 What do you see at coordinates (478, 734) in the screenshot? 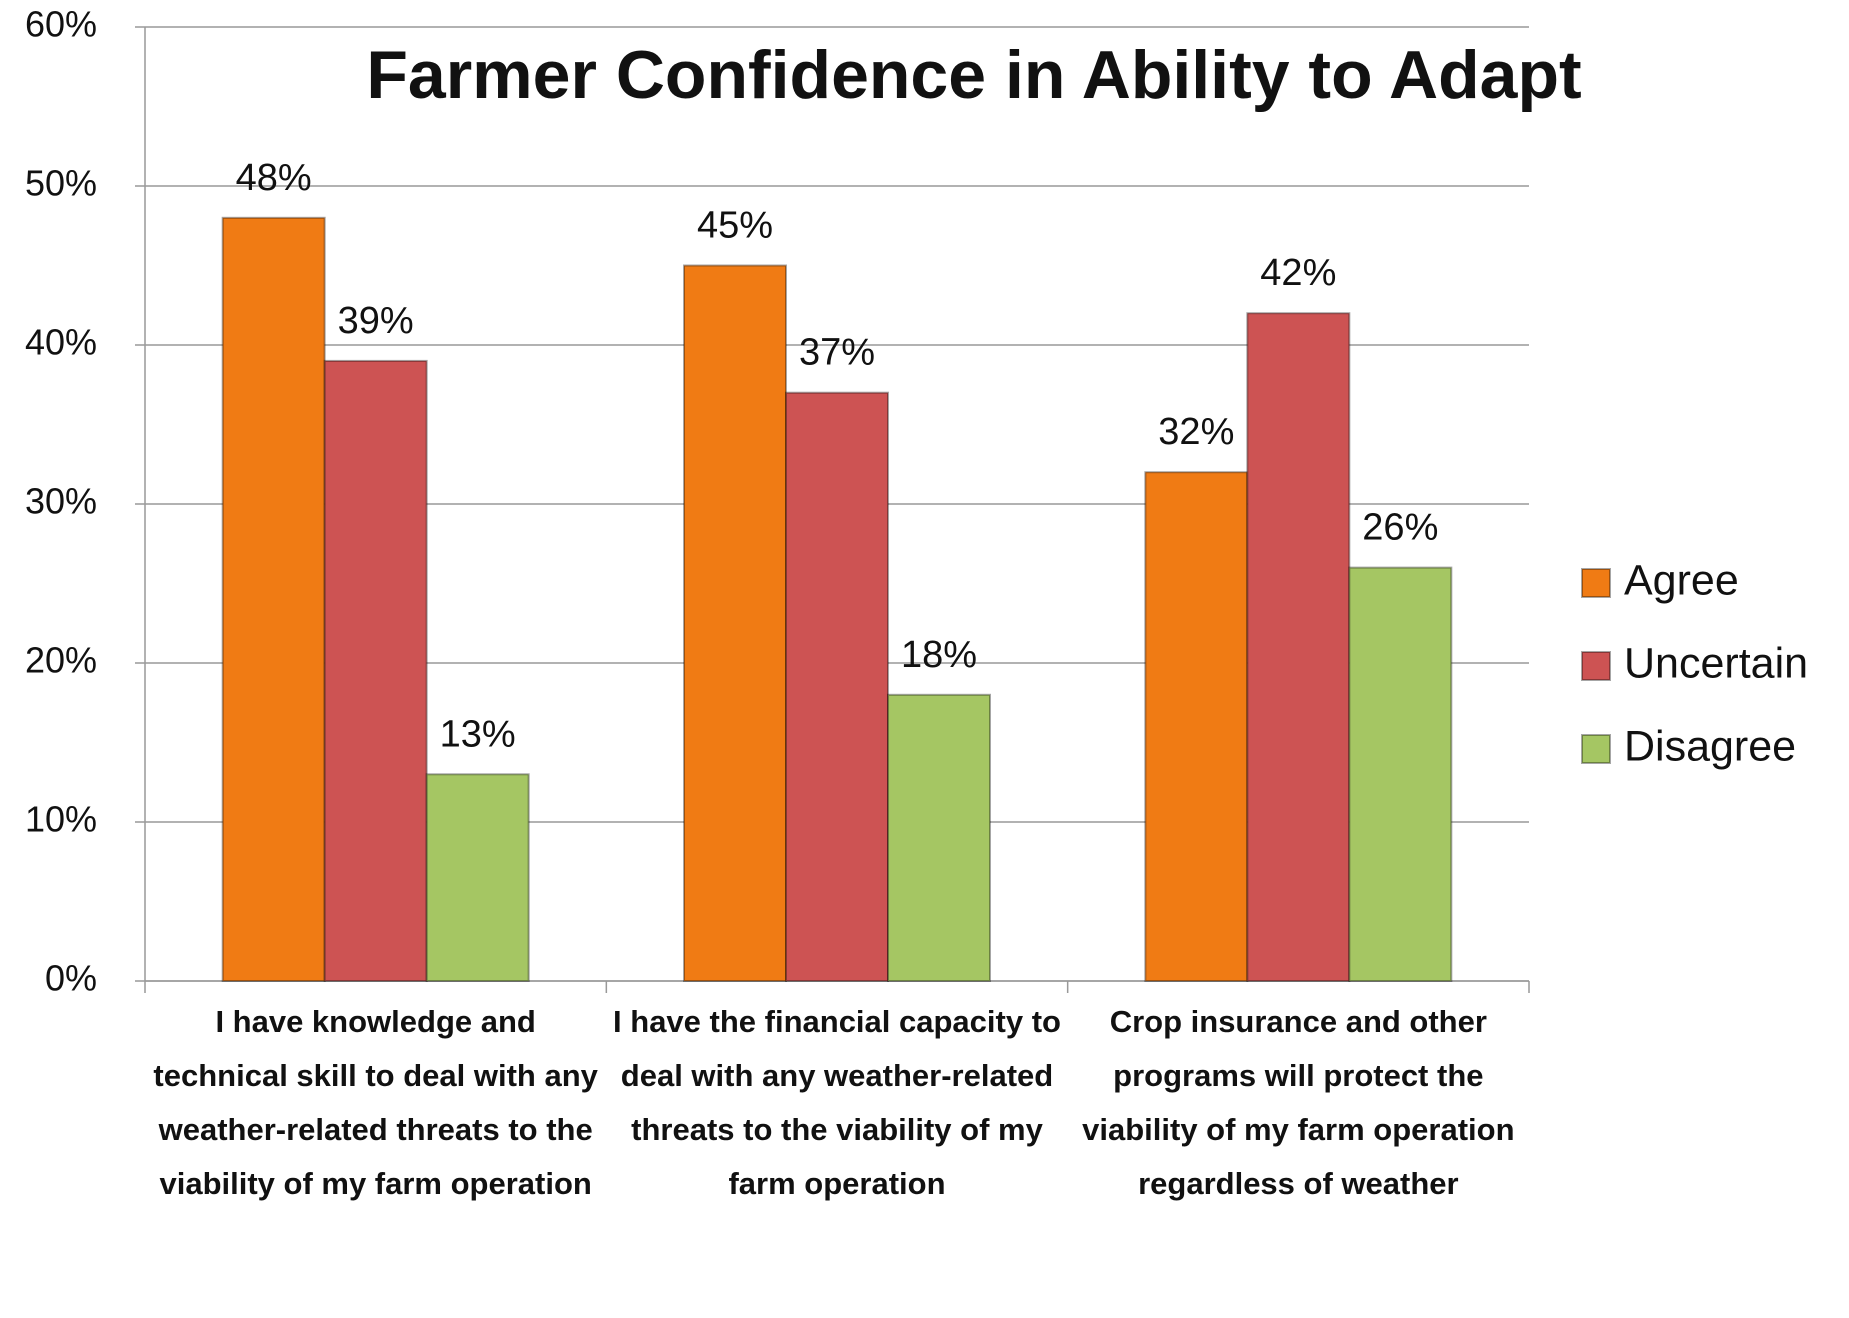
I see `data-label: 13%` at bounding box center [478, 734].